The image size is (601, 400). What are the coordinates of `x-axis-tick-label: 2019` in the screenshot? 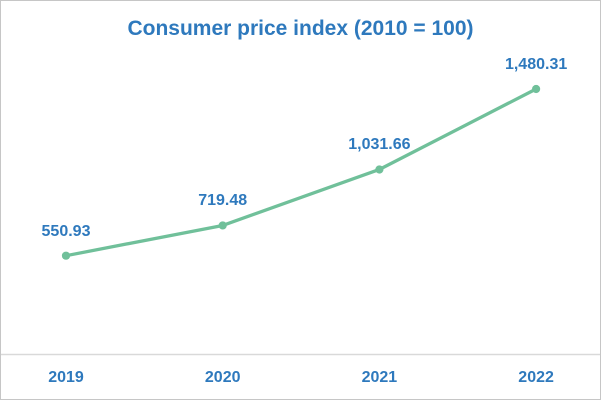 It's located at (66, 377).